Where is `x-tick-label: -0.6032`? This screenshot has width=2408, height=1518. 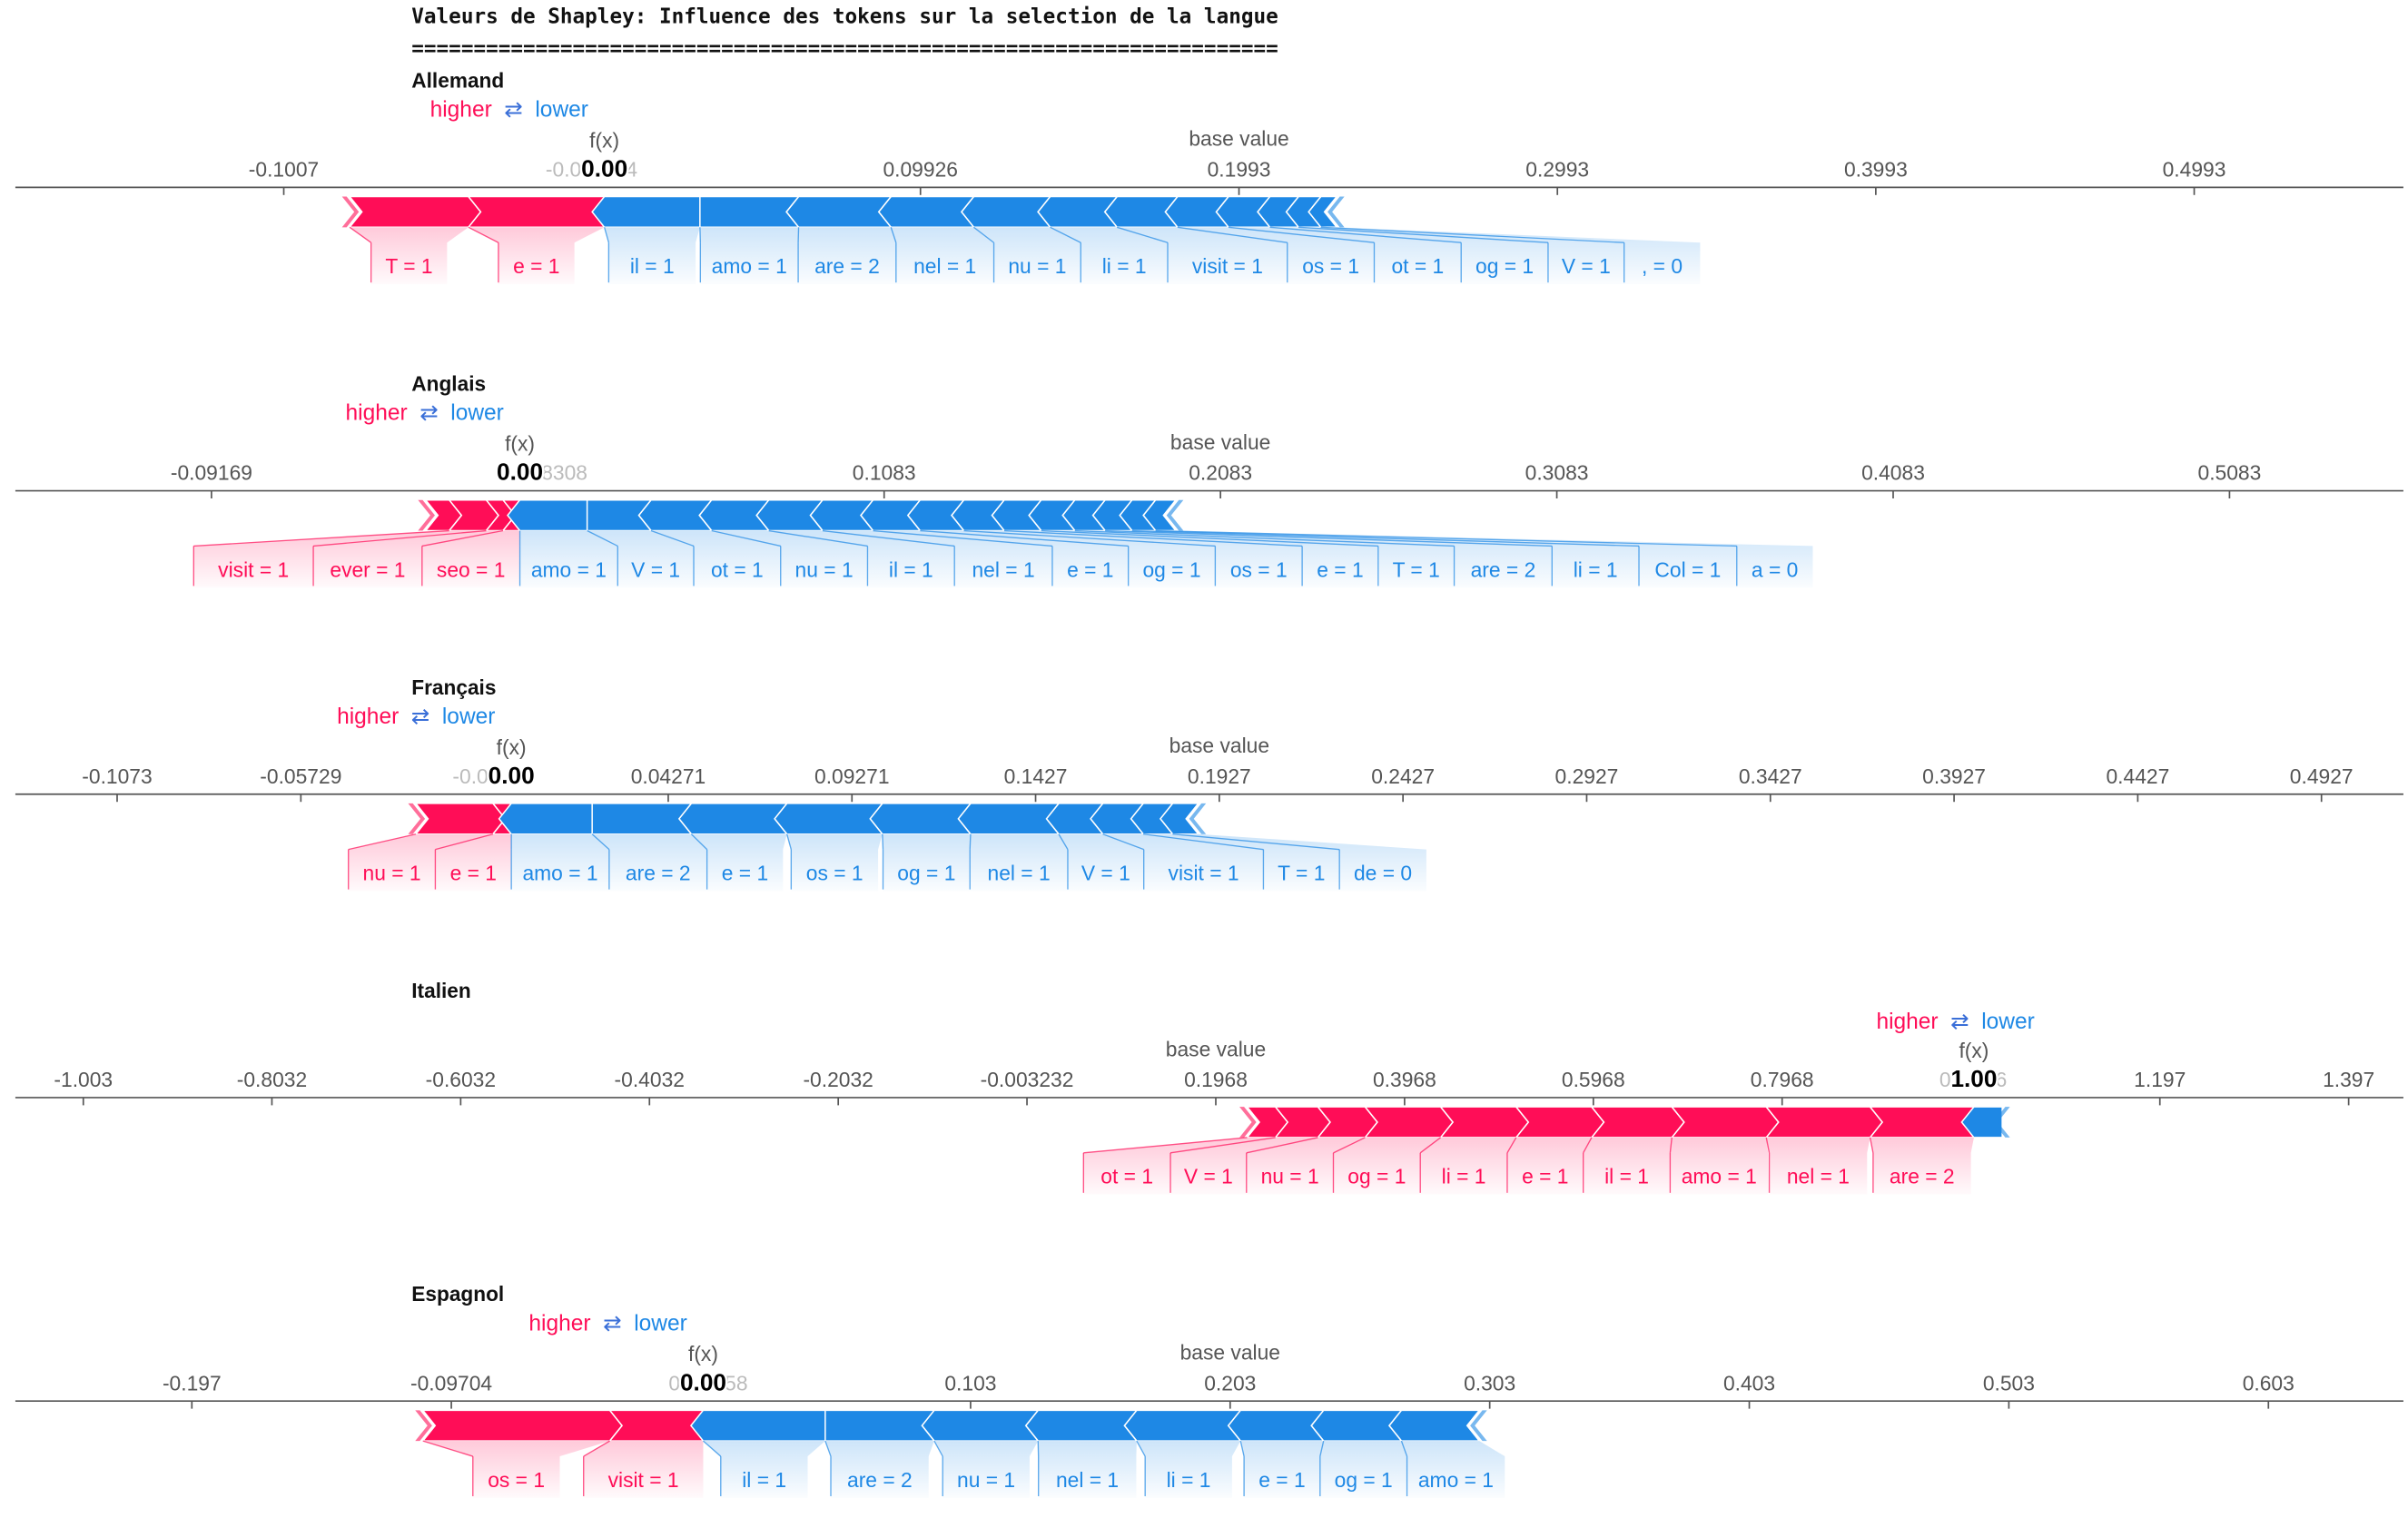 x-tick-label: -0.6032 is located at coordinates (461, 1079).